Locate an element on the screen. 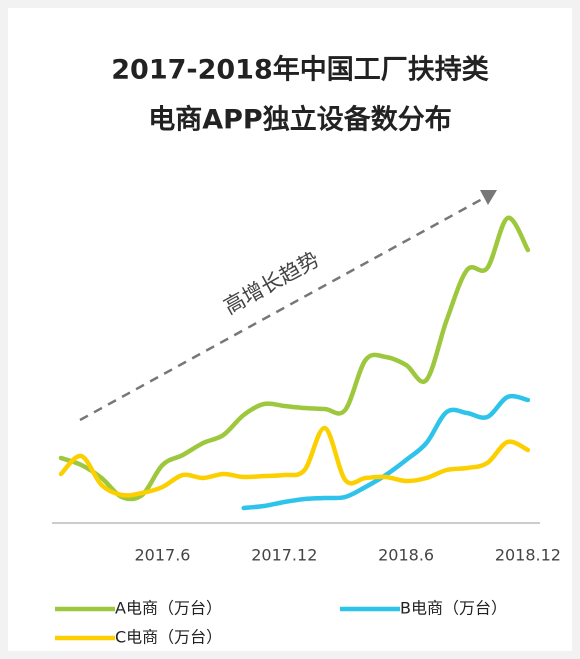 Image resolution: width=580 pixels, height=659 pixels. legend-label: B电商（万台） is located at coordinates (453, 608).